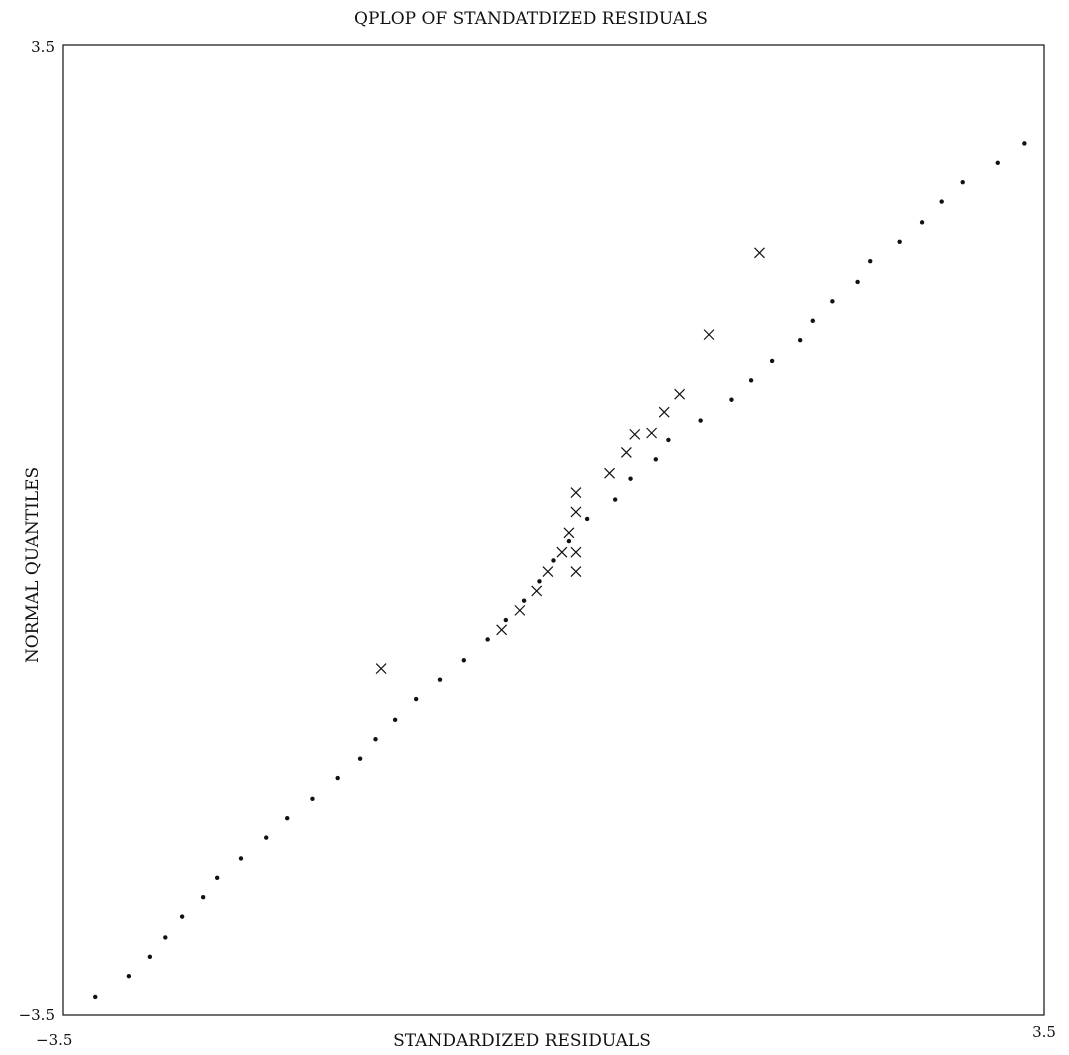 The image size is (1069, 1055). I want to click on x-max-tick-label: 3.5, so click(1044, 1032).